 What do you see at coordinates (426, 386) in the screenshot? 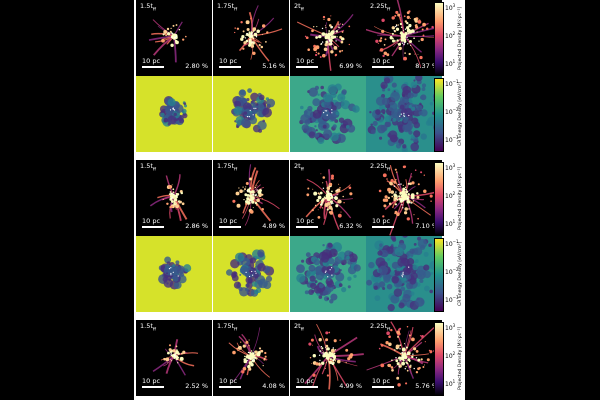
I see `percent-label: 5.76 %` at bounding box center [426, 386].